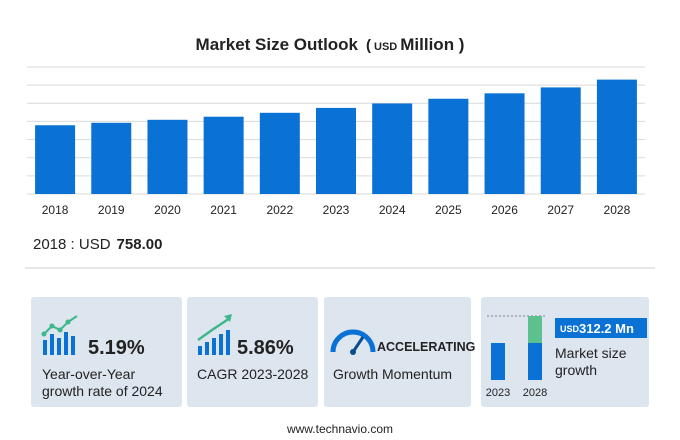 Image resolution: width=680 pixels, height=440 pixels. Describe the element at coordinates (560, 210) in the screenshot. I see `x-tick-label: 2027` at that location.